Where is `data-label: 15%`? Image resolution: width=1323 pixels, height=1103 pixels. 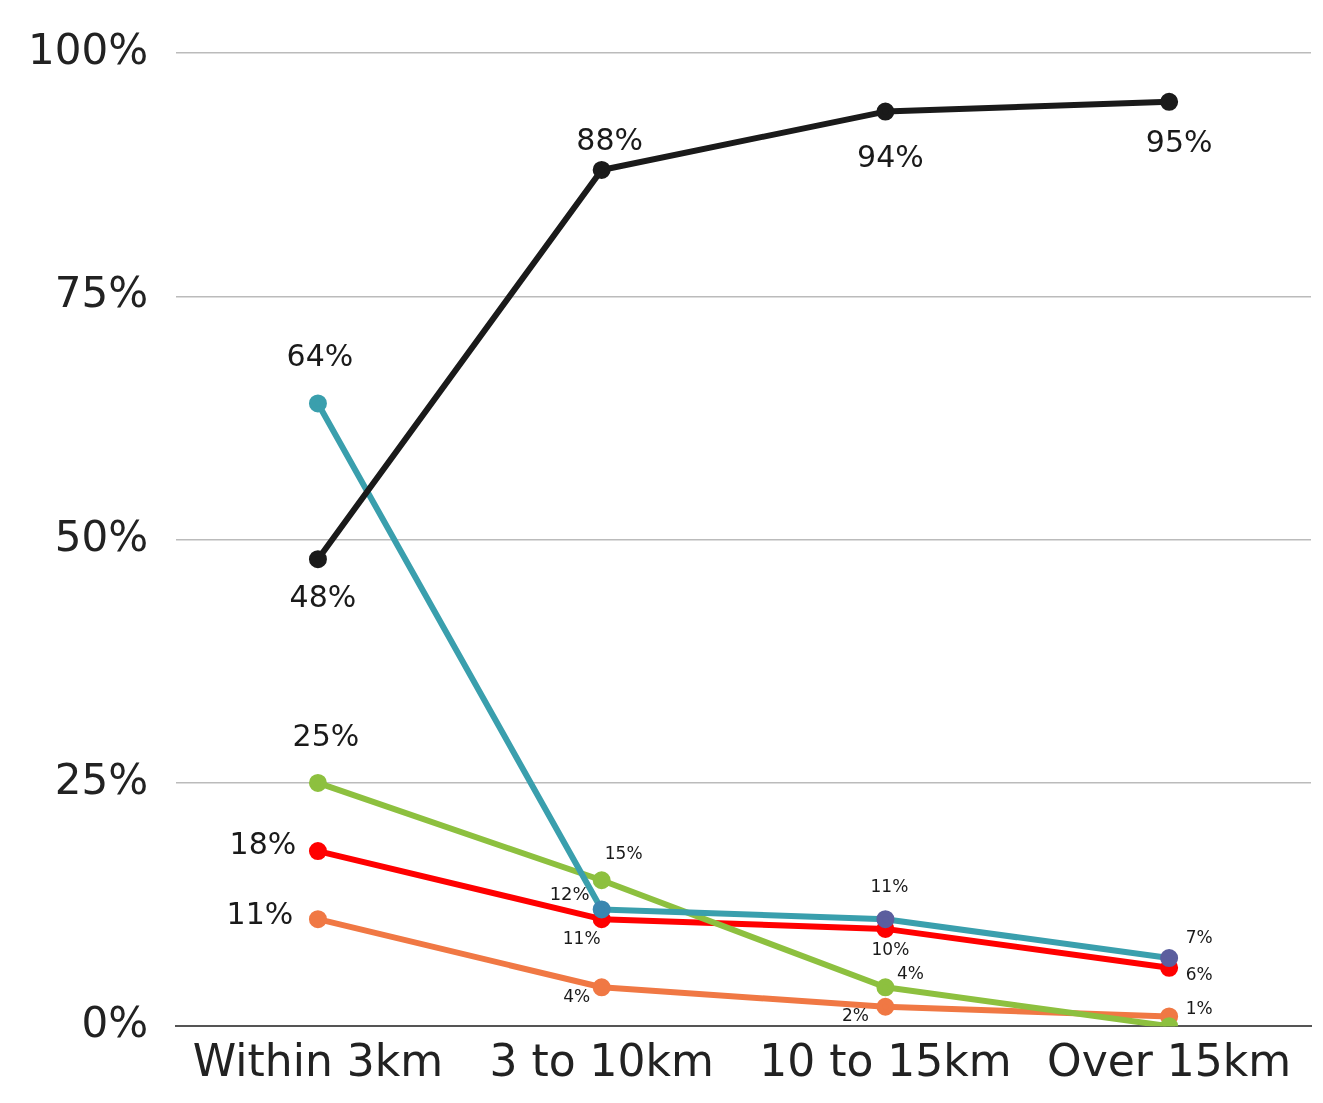
data-label: 15% is located at coordinates (623, 852).